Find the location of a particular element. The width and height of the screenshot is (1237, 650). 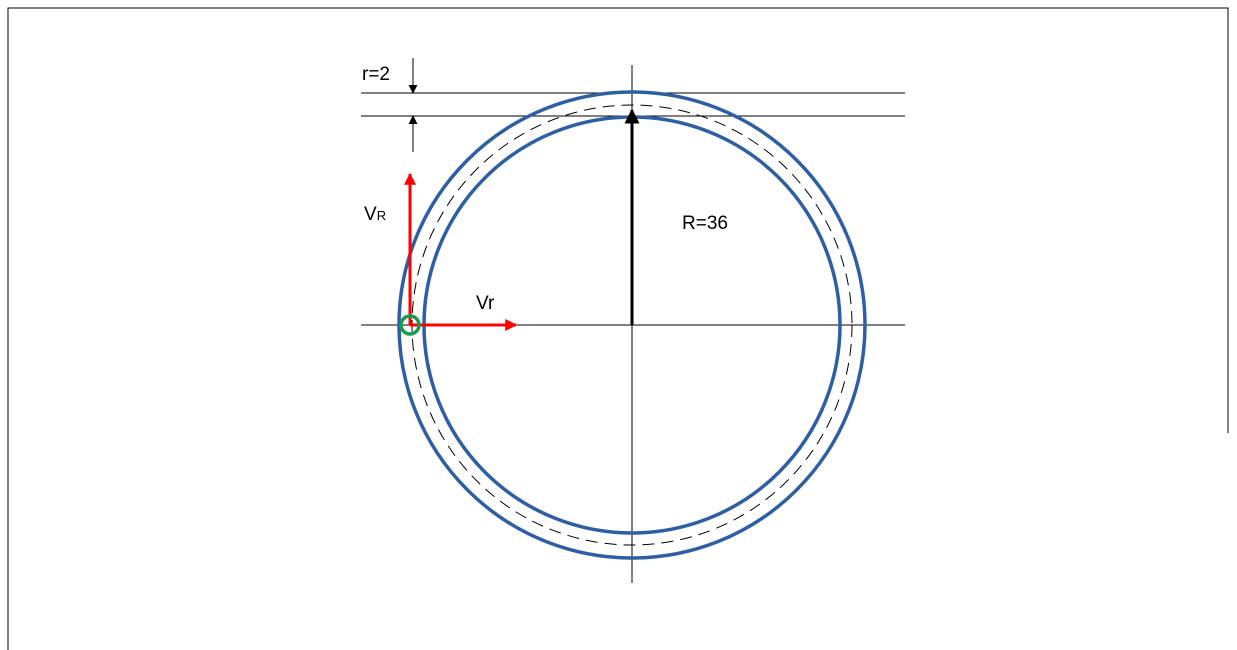

velocity-label: VR is located at coordinates (375, 214).